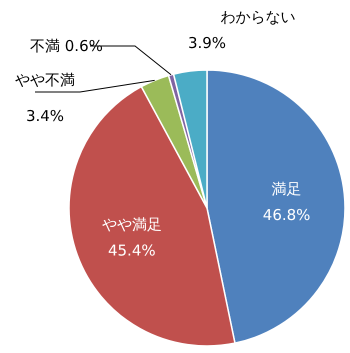  What do you see at coordinates (45, 116) in the screenshot?
I see `data-label: 3.4%` at bounding box center [45, 116].